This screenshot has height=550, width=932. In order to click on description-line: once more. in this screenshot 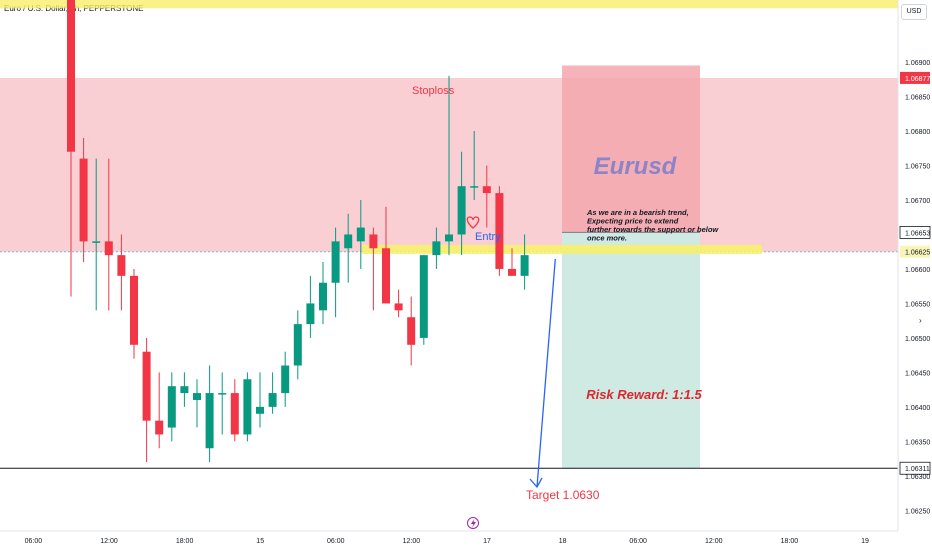, I will do `click(607, 238)`.